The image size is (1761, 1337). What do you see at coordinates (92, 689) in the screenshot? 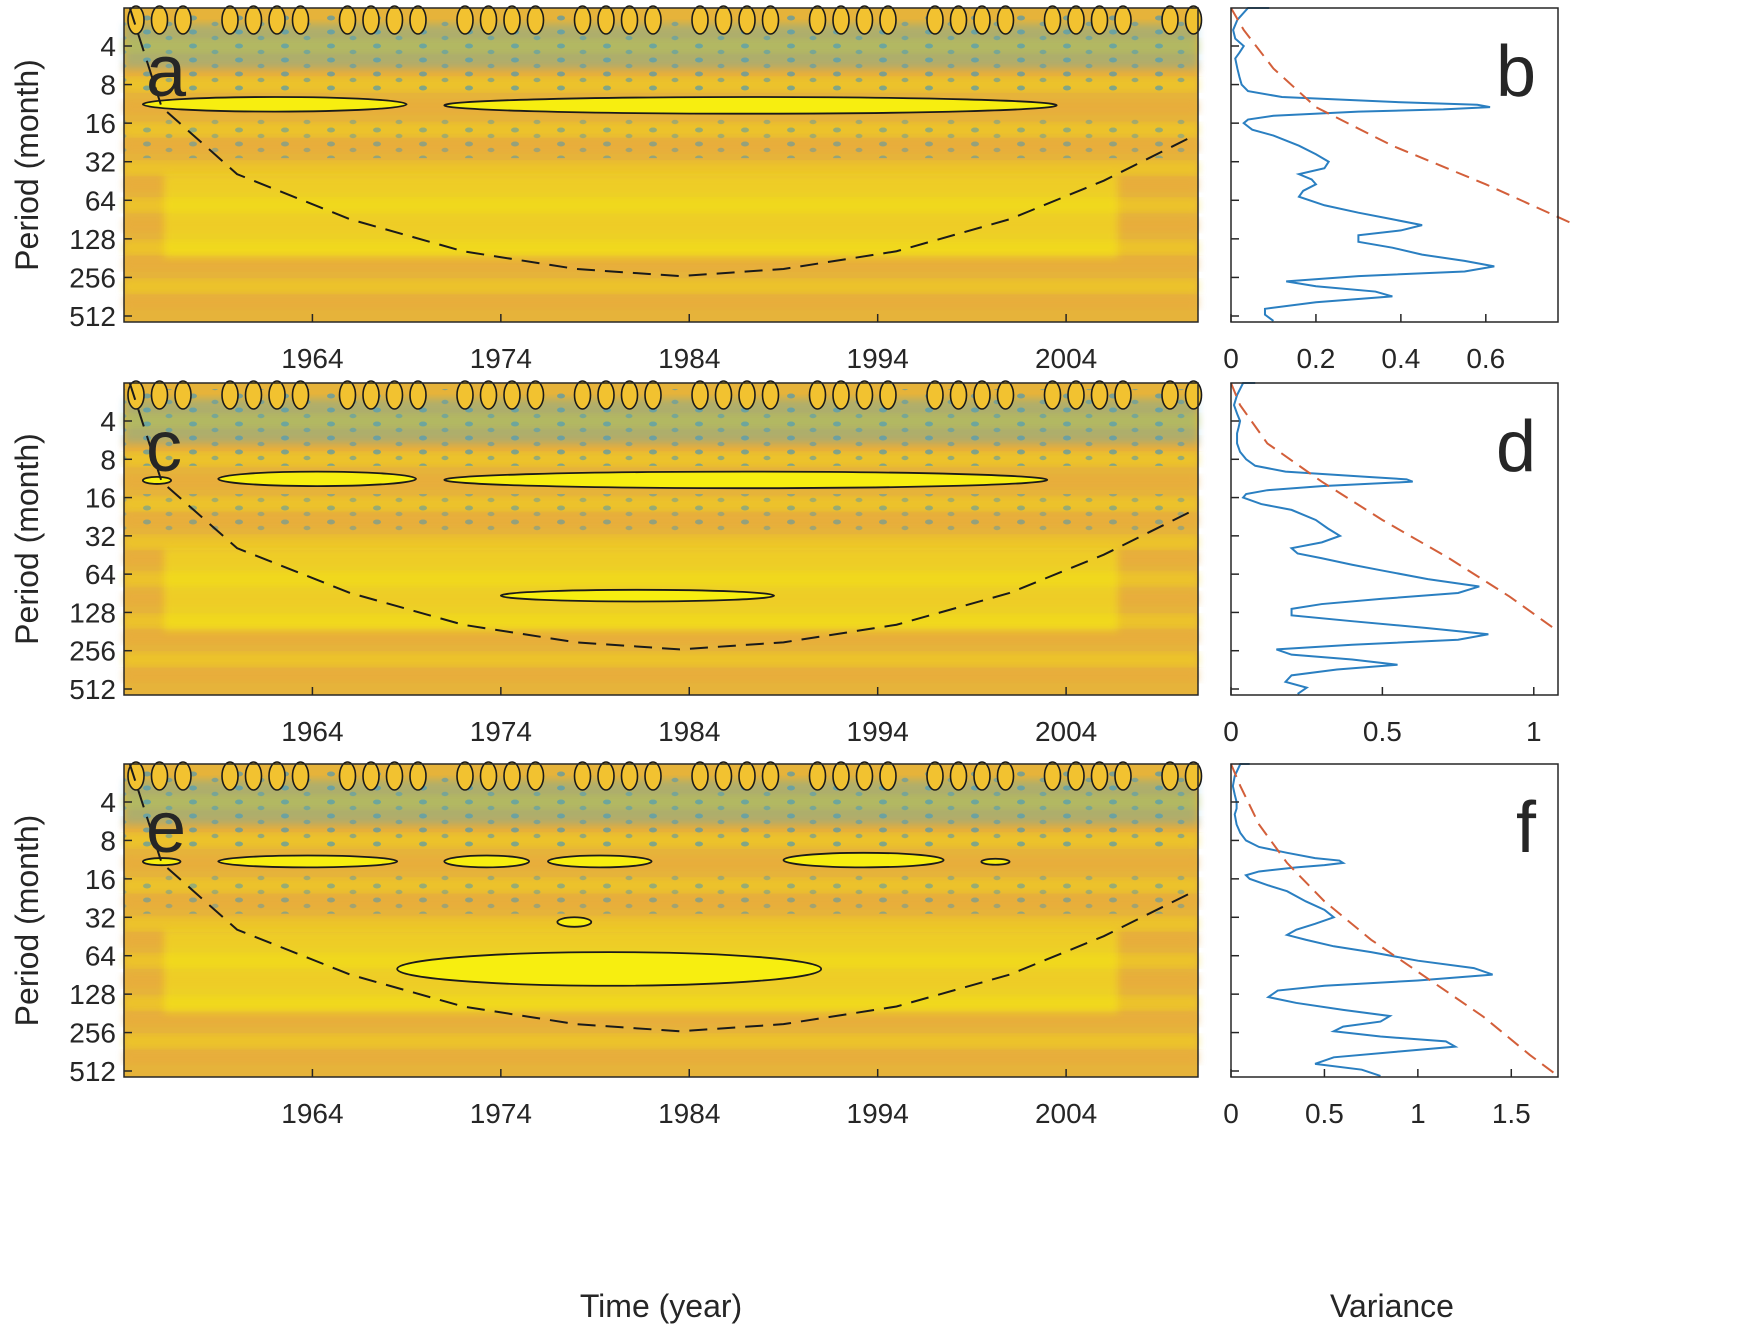
I see `y-tick-label: 512` at bounding box center [92, 689].